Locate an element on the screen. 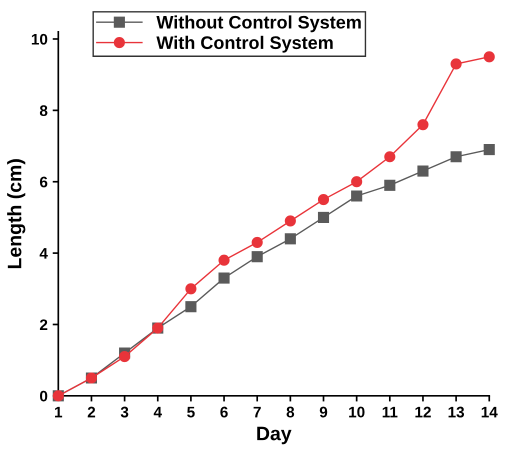 This screenshot has width=507, height=455. y-tick-label: 4 is located at coordinates (44, 253).